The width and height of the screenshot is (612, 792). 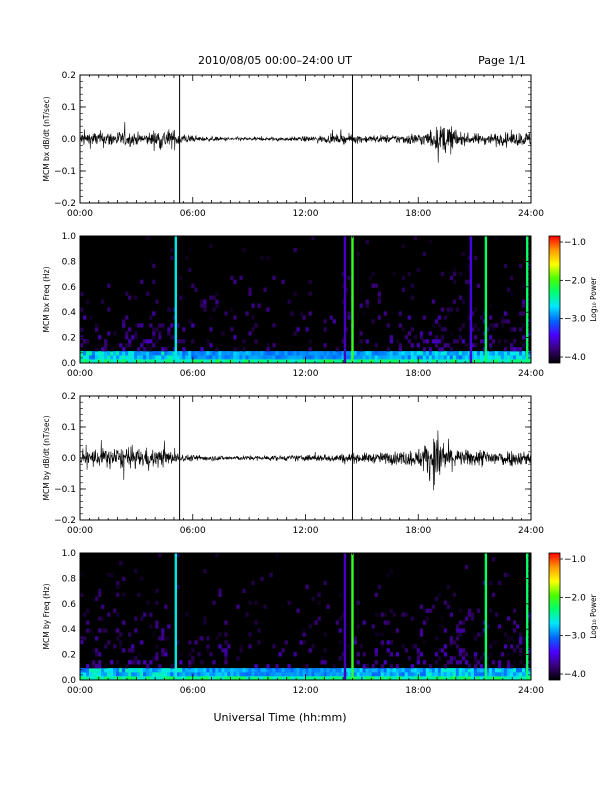 What do you see at coordinates (65, 490) in the screenshot?
I see `y-tick-label: −0.1` at bounding box center [65, 490].